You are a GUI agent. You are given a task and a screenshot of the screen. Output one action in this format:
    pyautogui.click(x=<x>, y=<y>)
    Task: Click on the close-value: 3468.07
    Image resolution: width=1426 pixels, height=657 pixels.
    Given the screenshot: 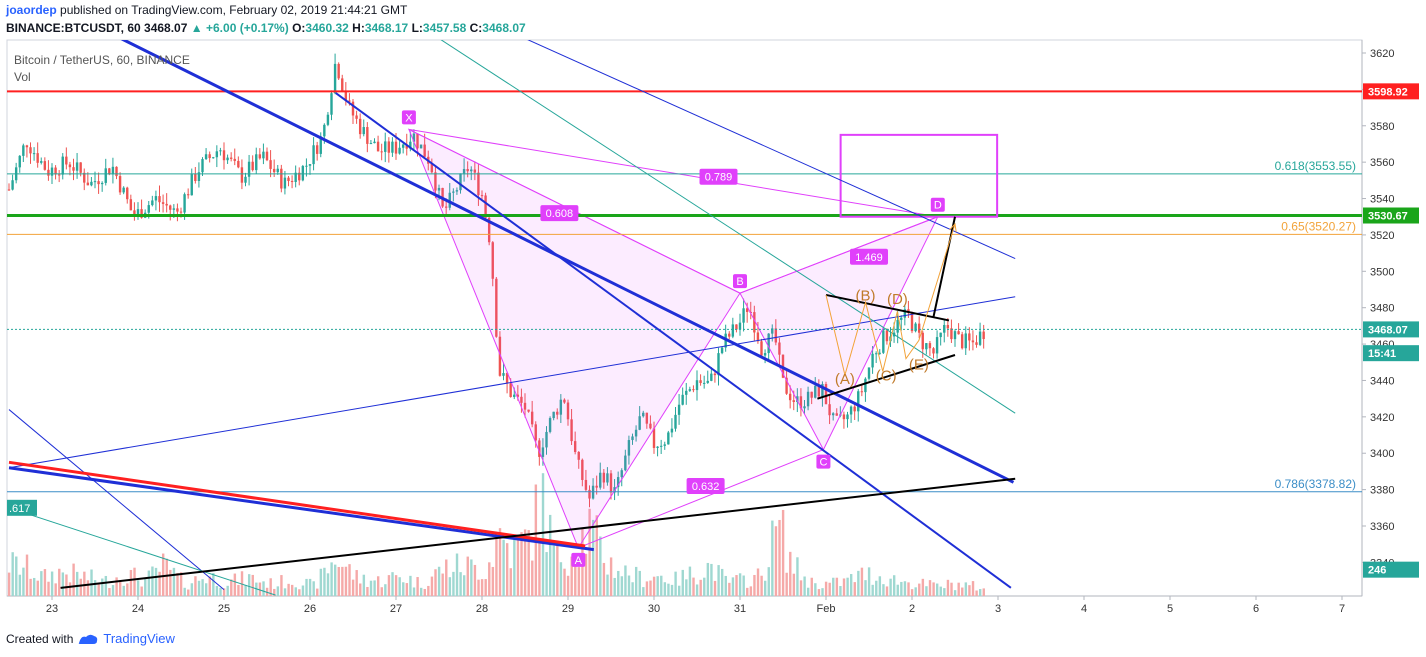 What is the action you would take?
    pyautogui.click(x=504, y=28)
    